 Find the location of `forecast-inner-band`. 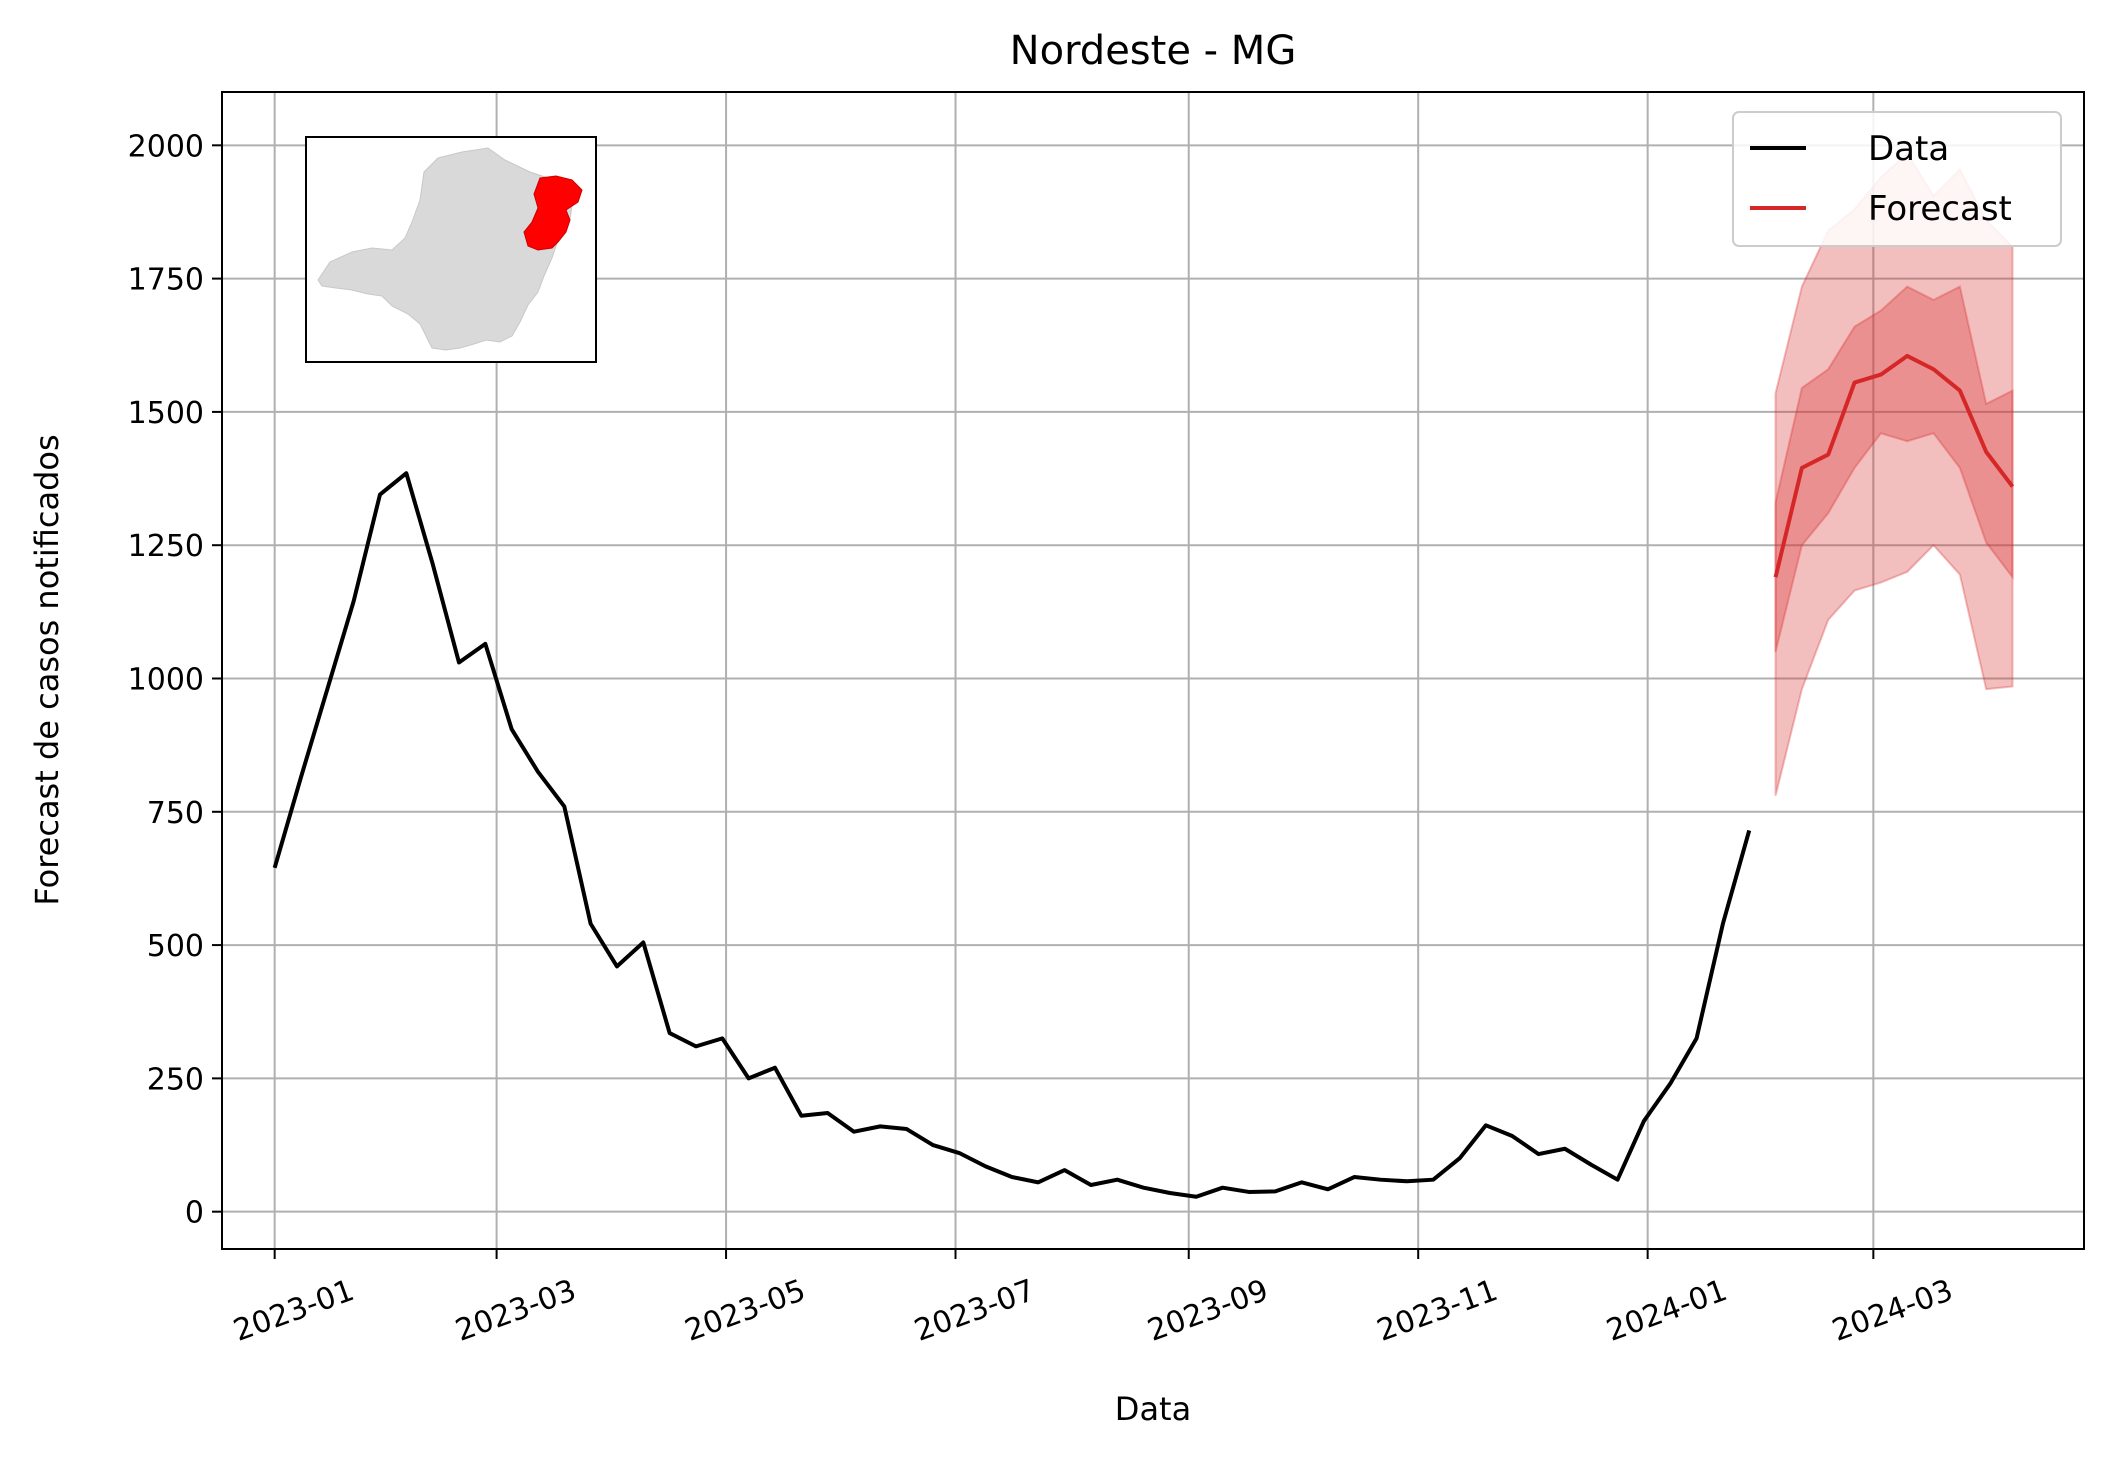

forecast-inner-band is located at coordinates (1894, 469).